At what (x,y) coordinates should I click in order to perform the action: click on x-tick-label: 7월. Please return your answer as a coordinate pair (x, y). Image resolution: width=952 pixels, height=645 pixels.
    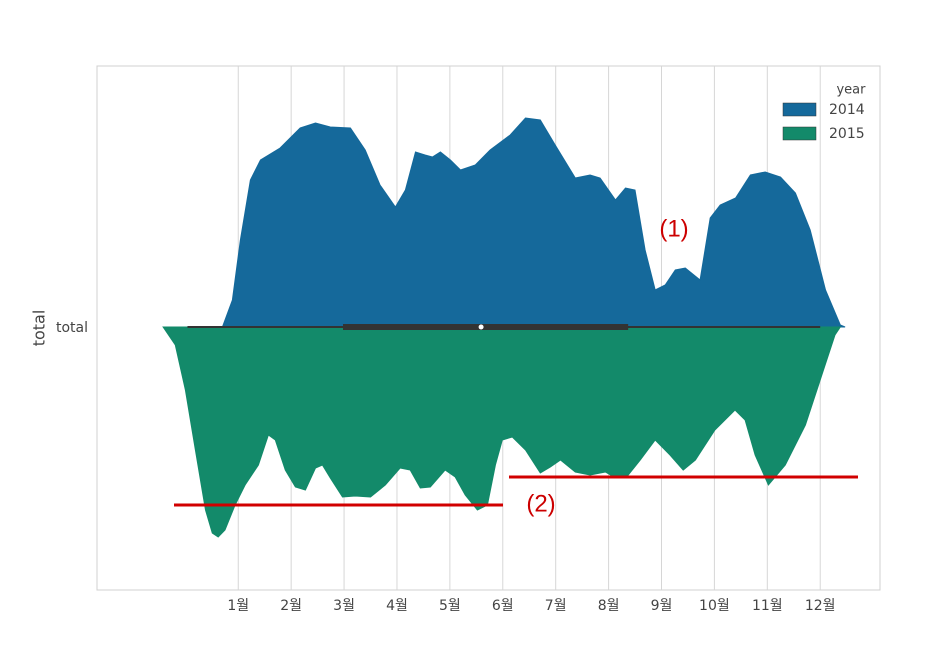
    Looking at the image, I should click on (556, 606).